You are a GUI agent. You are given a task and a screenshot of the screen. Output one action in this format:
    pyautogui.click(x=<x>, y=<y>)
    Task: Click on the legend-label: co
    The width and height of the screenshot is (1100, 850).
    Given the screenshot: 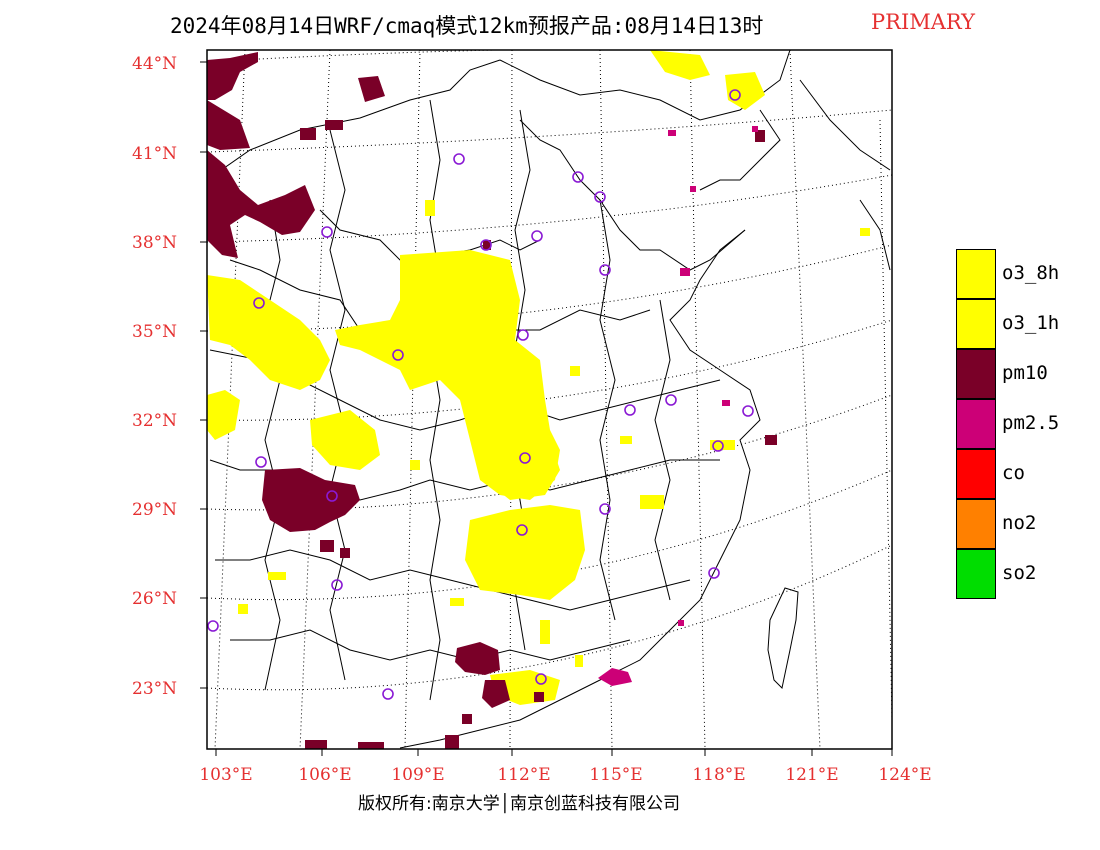 What is the action you would take?
    pyautogui.click(x=1013, y=473)
    